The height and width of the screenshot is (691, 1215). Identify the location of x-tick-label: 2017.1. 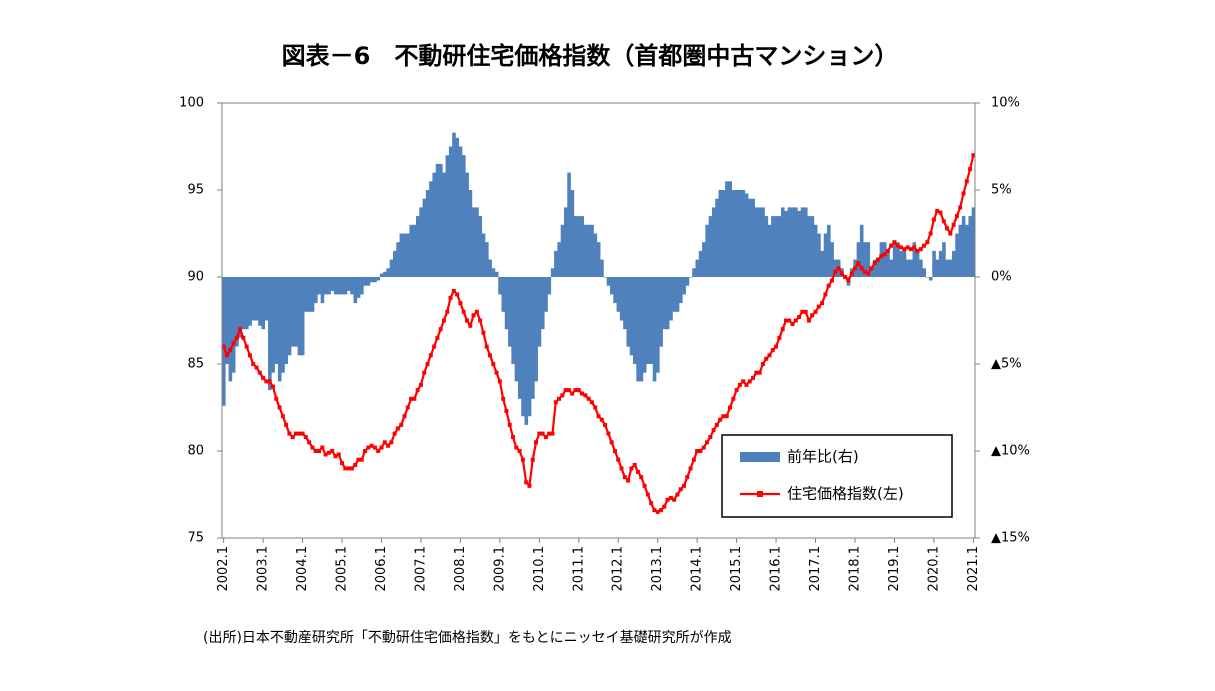
(815, 569).